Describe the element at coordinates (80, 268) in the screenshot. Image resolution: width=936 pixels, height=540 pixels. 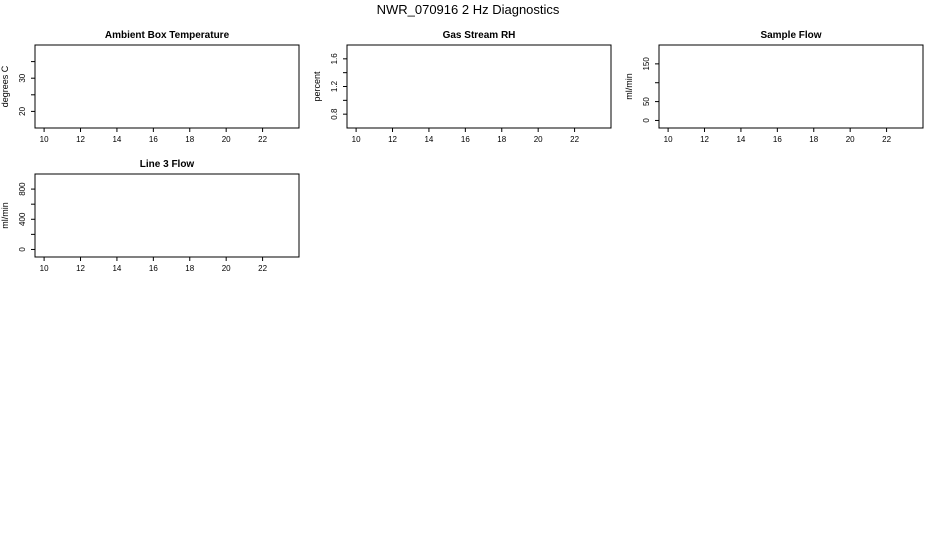
I see `x-tick-label-4-12: 12` at that location.